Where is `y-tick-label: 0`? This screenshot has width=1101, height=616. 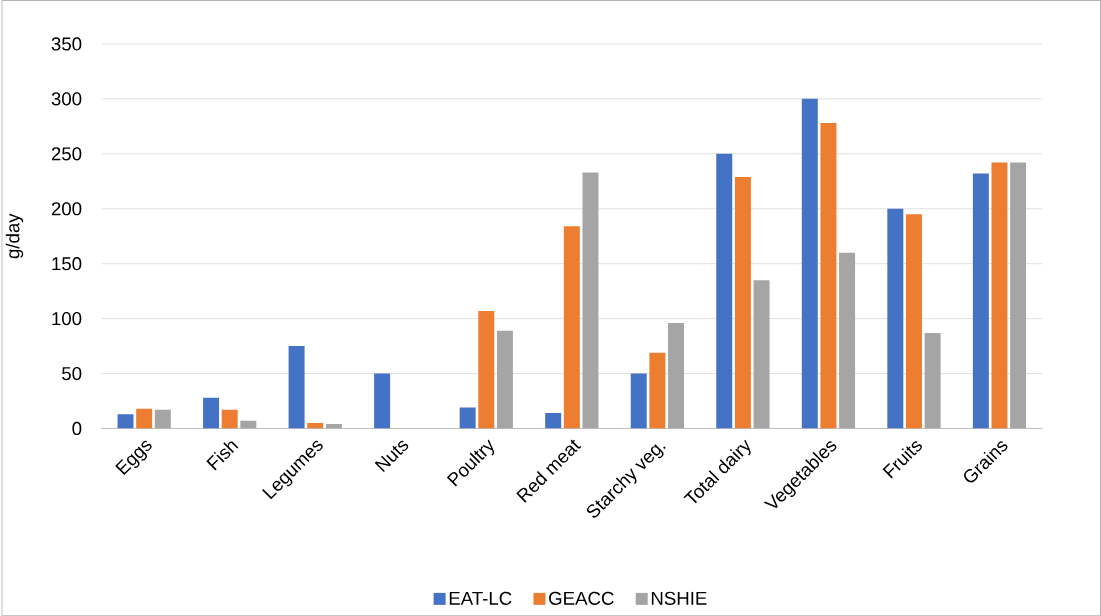 y-tick-label: 0 is located at coordinates (77, 428).